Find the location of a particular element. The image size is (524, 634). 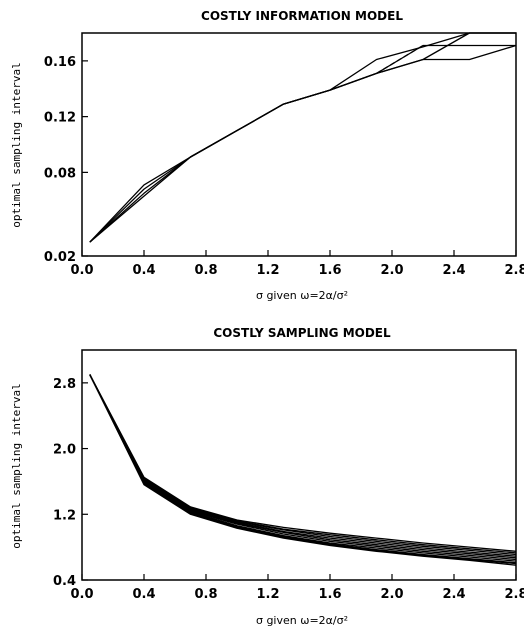

y-axis-ticks: 0.4 1.2 2.0 2.8 is located at coordinates (70, 483).